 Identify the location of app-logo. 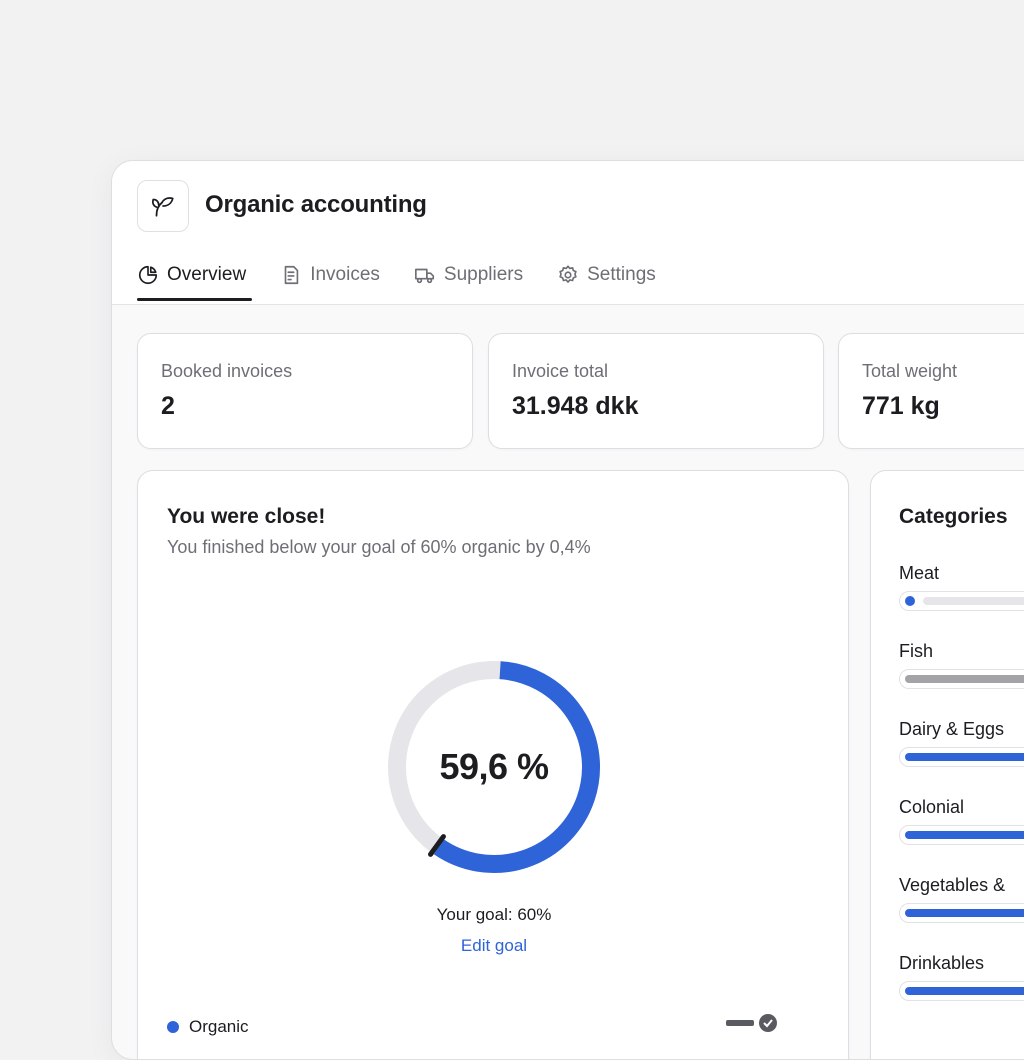
(163, 206).